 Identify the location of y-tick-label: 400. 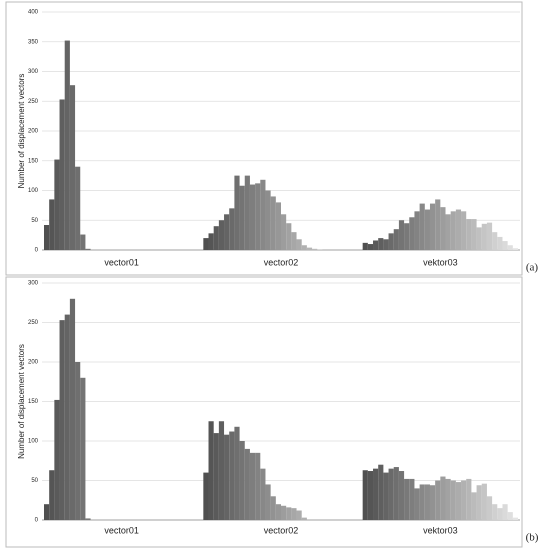
(33, 13).